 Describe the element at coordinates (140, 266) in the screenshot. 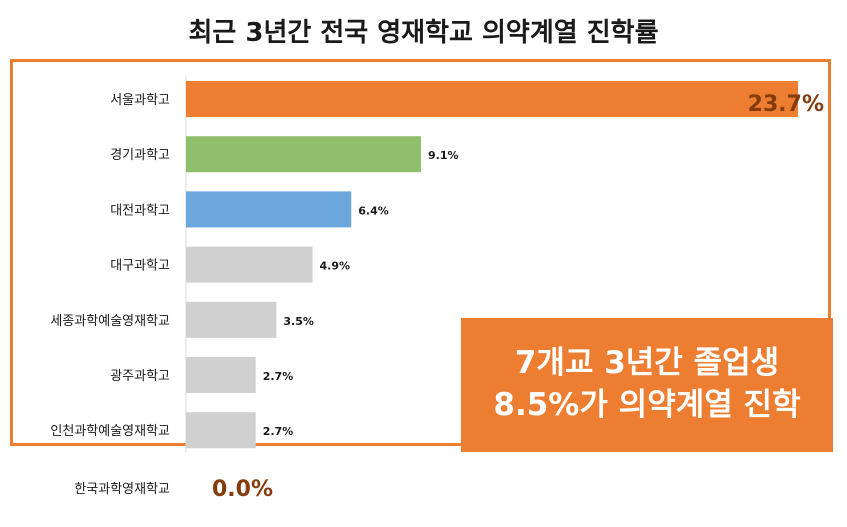

I see `category-label: 대구과학고` at that location.